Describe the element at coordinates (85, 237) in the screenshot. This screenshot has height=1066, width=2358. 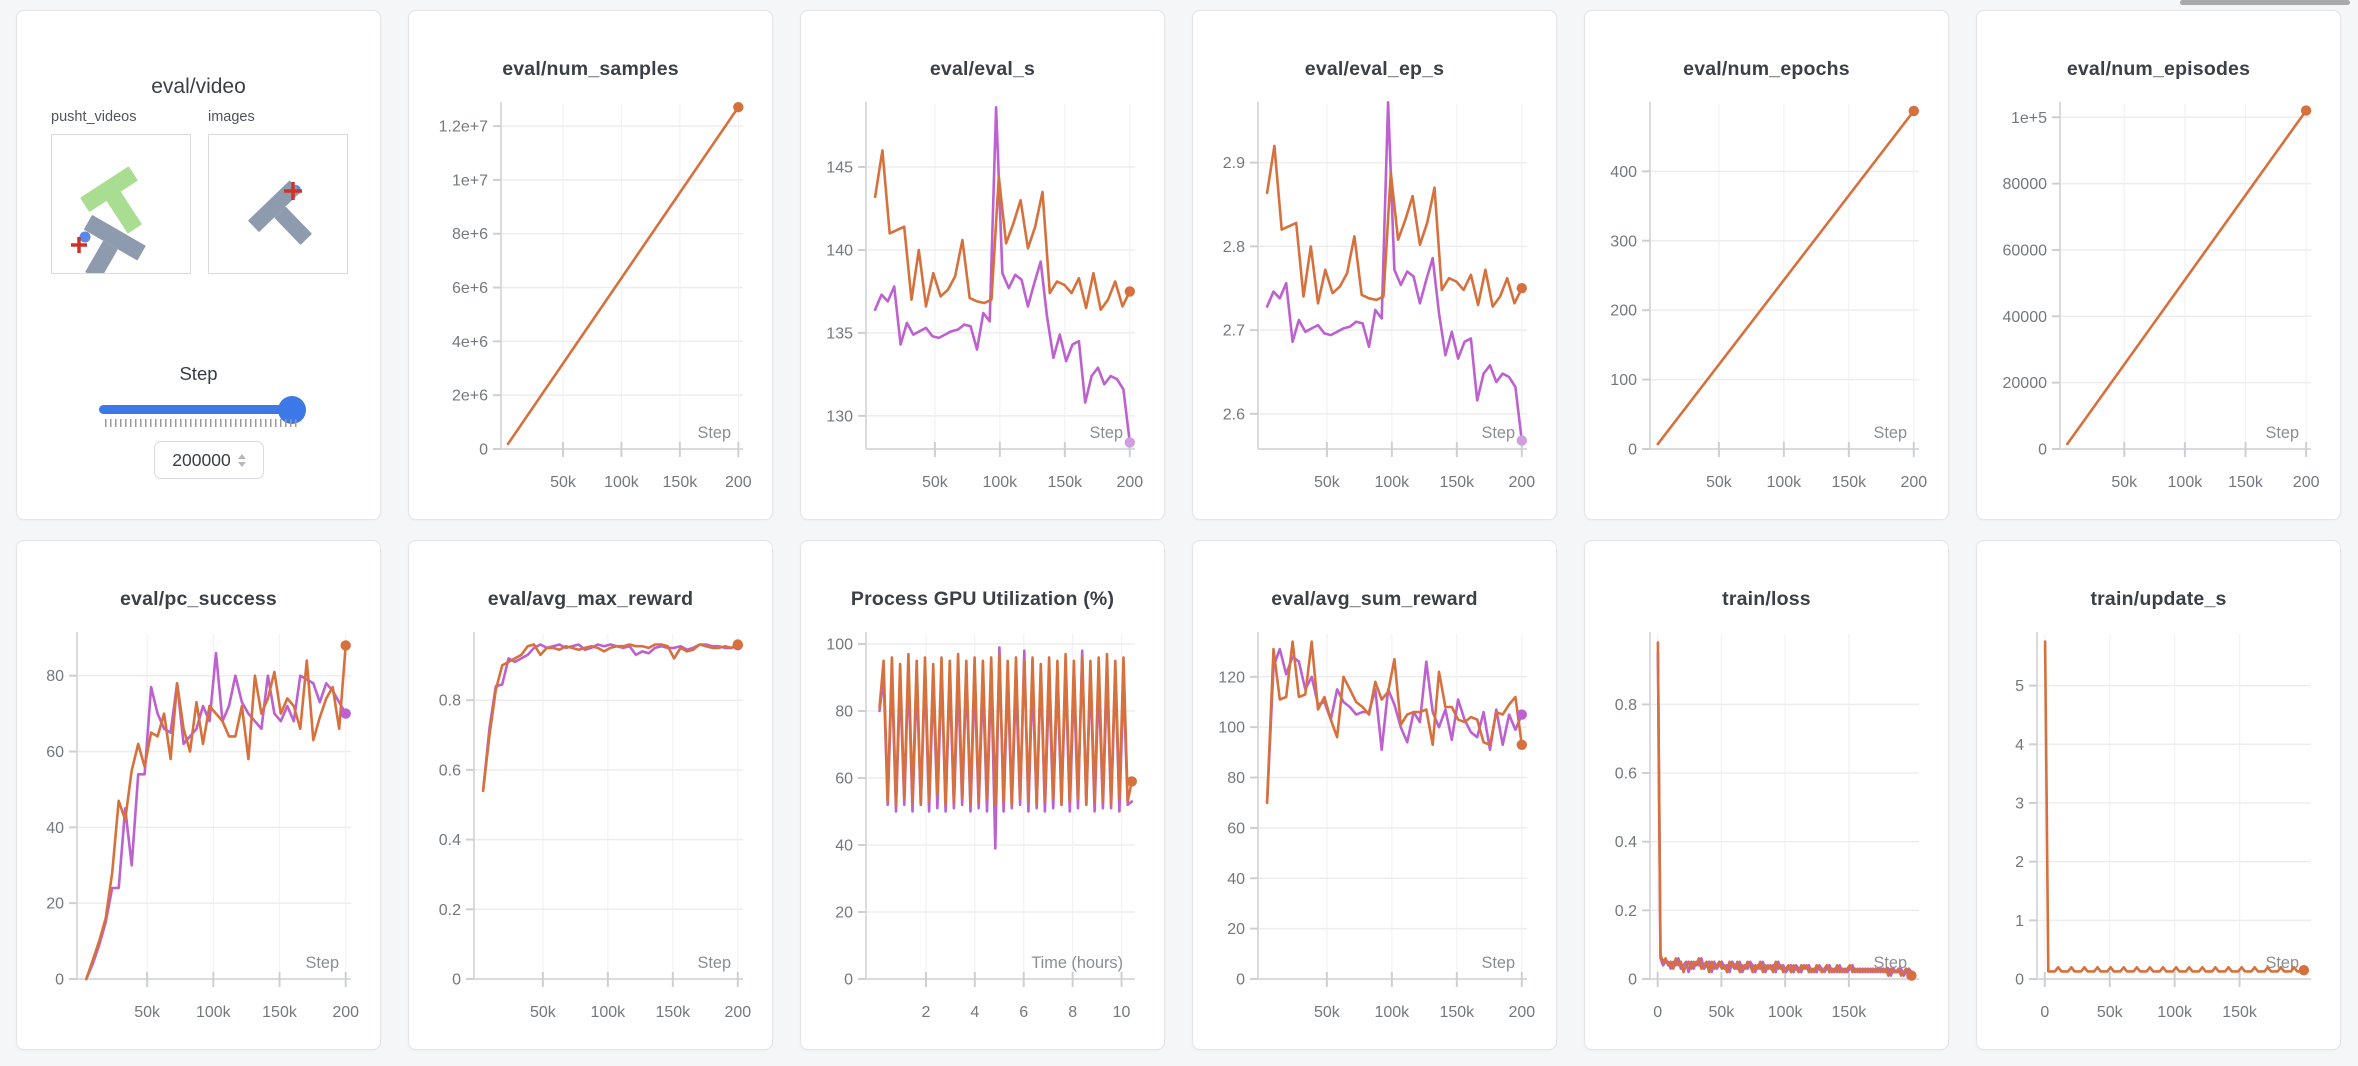
I see `agent-dot-icon` at that location.